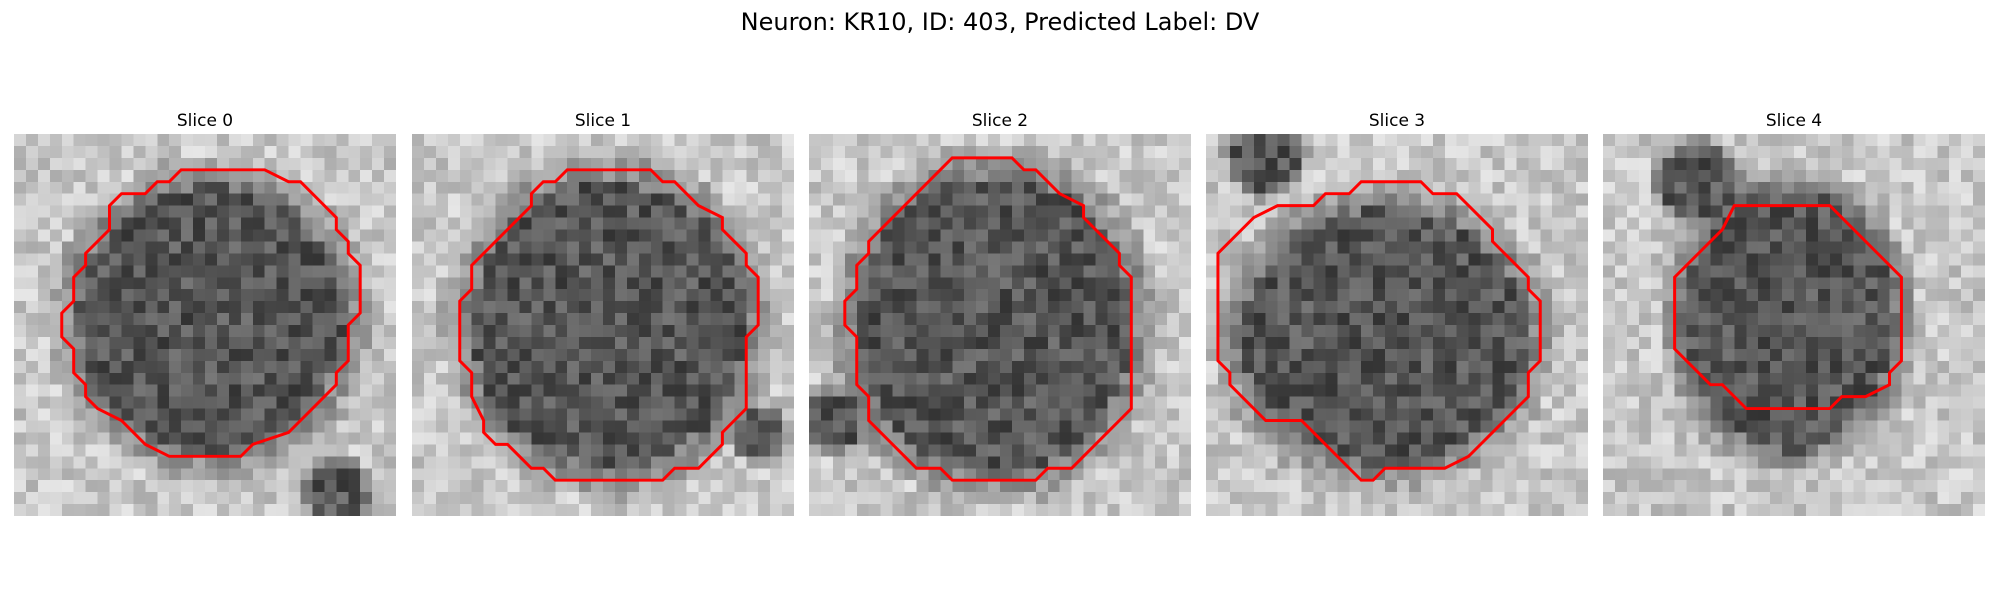 This screenshot has width=2000, height=600. I want to click on panel-slice-1: Slice 1, so click(603, 313).